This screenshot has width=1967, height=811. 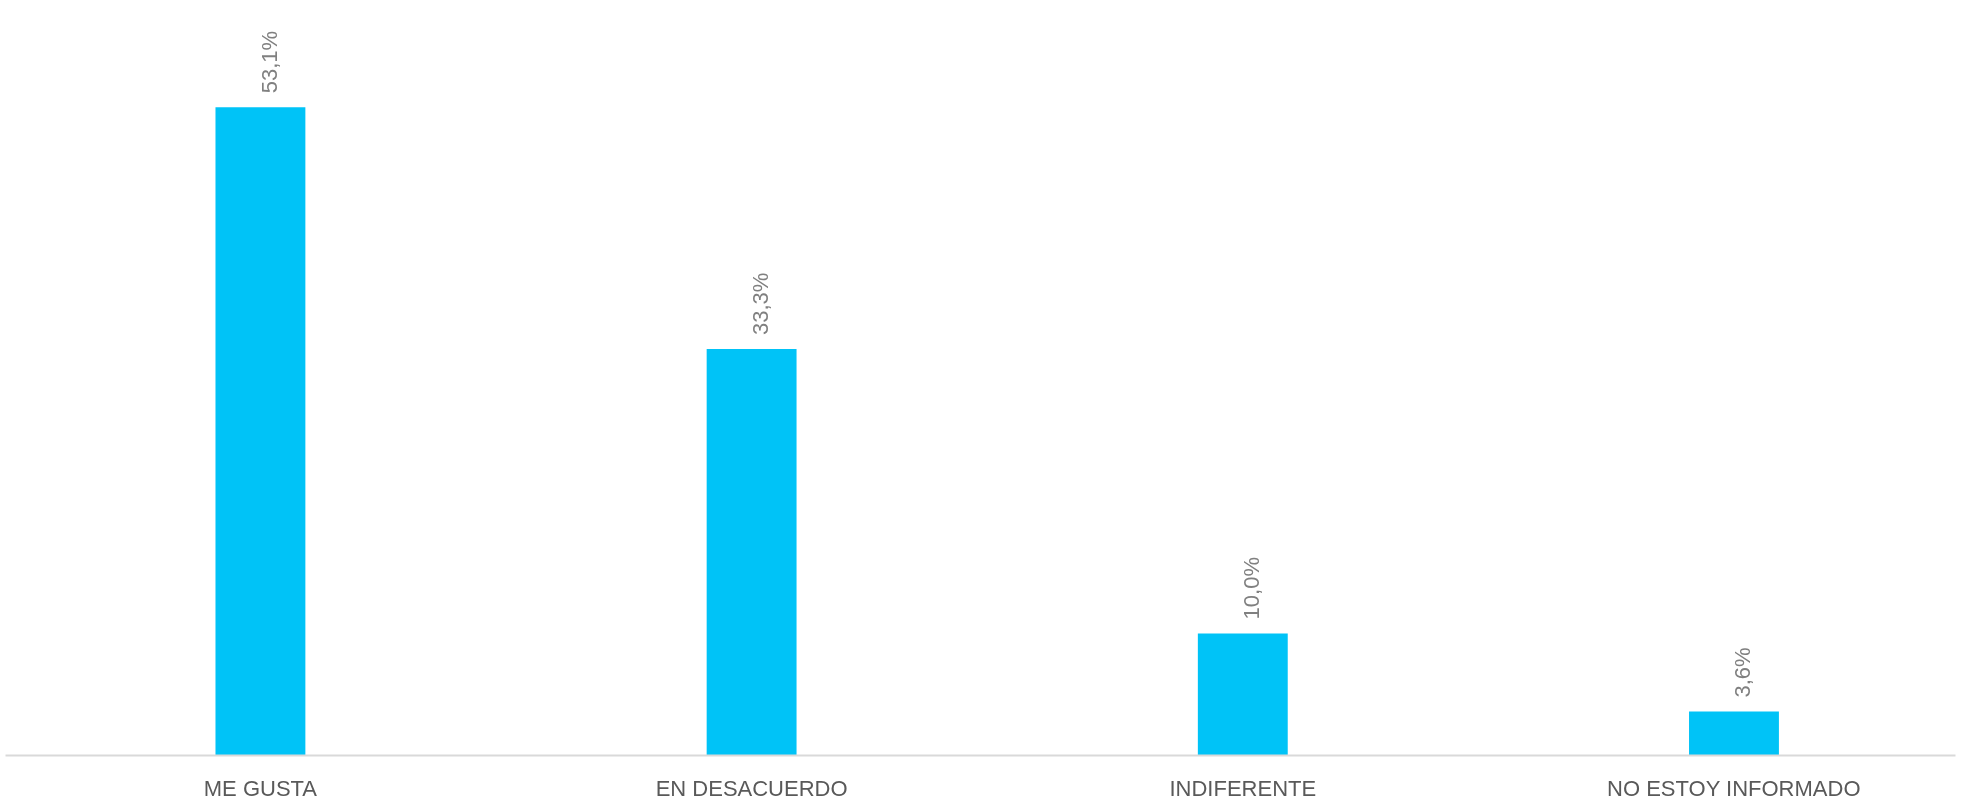 What do you see at coordinates (761, 303) in the screenshot?
I see `data-label: 33,3%` at bounding box center [761, 303].